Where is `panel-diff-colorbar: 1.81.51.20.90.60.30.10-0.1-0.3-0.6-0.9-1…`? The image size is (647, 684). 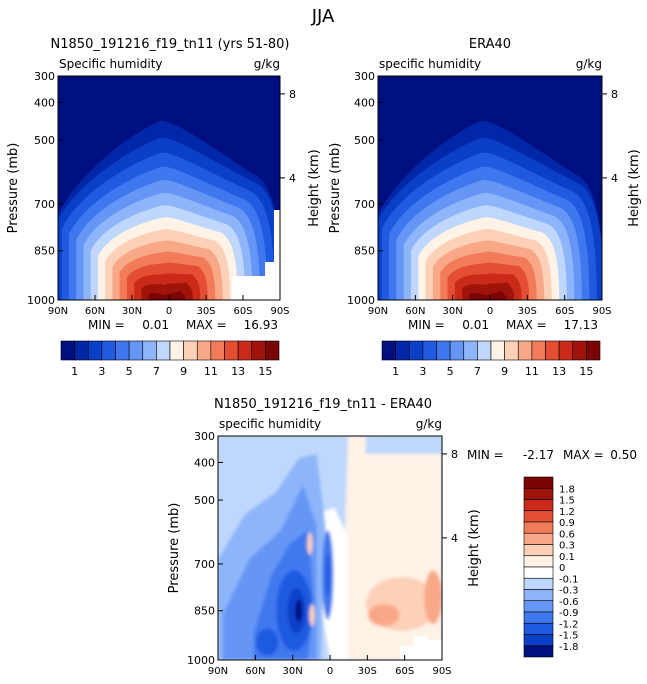 panel-diff-colorbar: 1.81.51.20.90.60.30.10-0.1-0.3-0.6-0.9-1… is located at coordinates (551, 567).